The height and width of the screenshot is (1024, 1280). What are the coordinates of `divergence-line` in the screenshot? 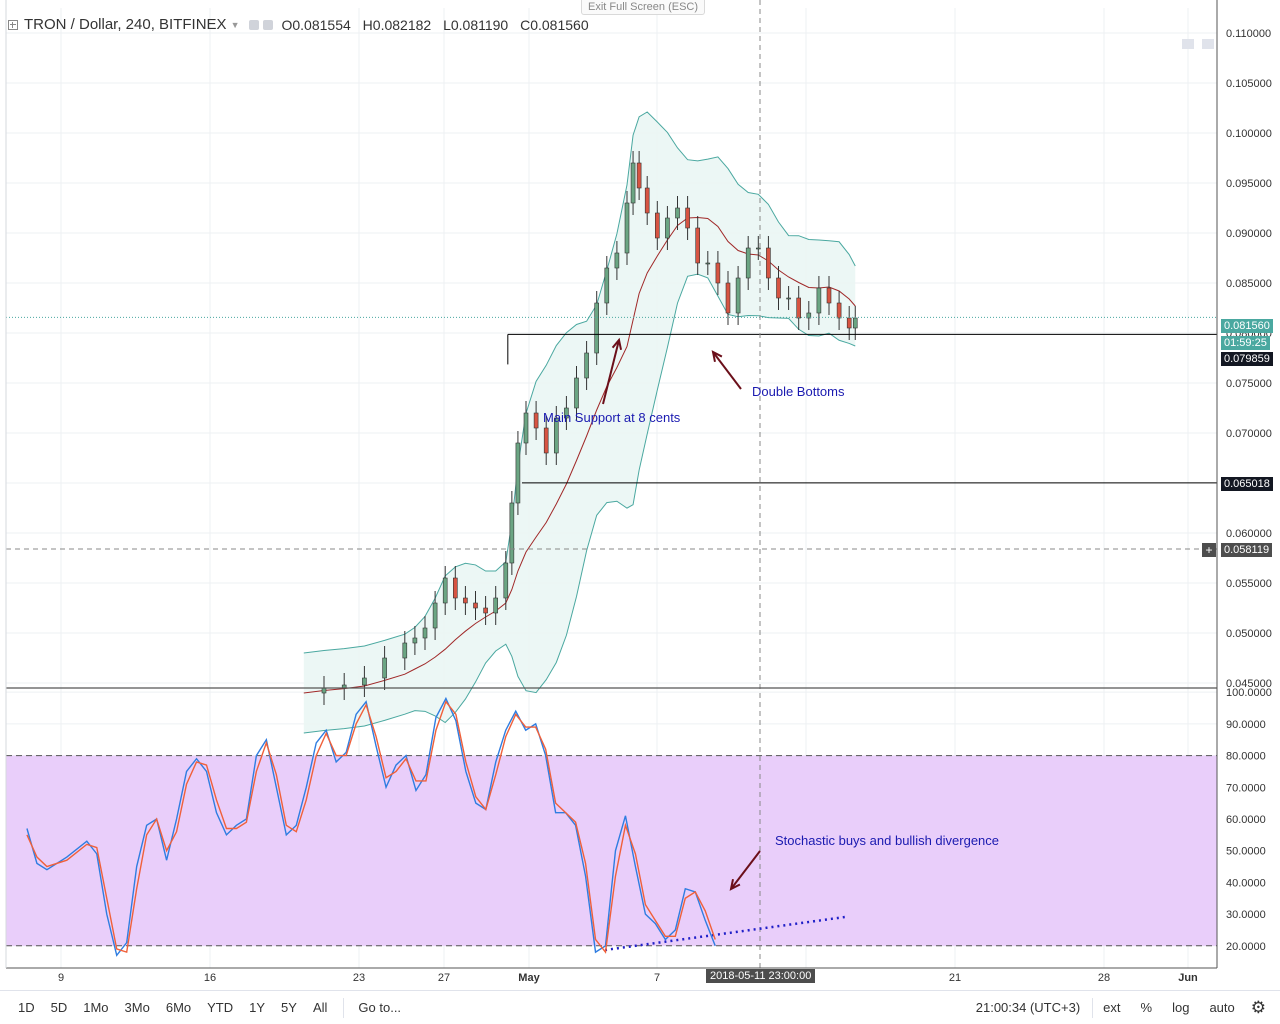 It's located at (725, 933).